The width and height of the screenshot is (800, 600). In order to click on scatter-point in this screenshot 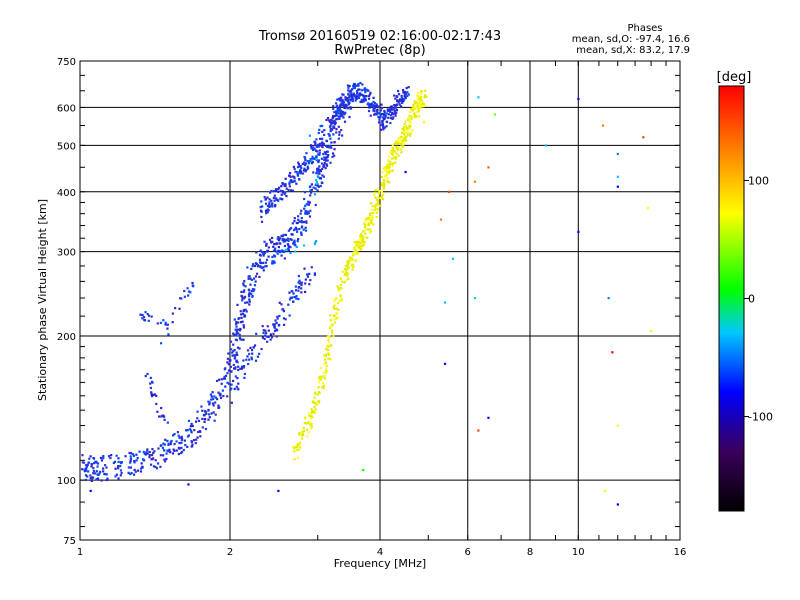, I will do `click(445, 302)`.